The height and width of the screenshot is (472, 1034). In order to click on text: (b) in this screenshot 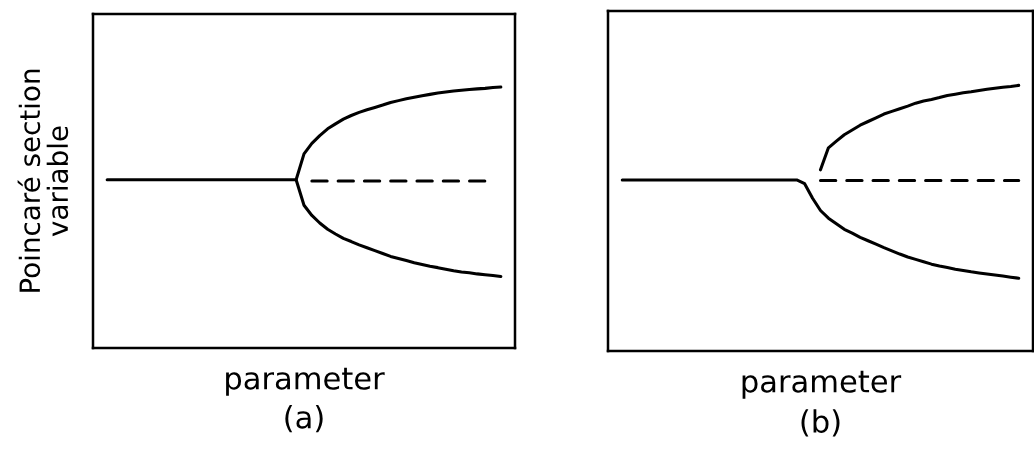, I will do `click(820, 423)`.